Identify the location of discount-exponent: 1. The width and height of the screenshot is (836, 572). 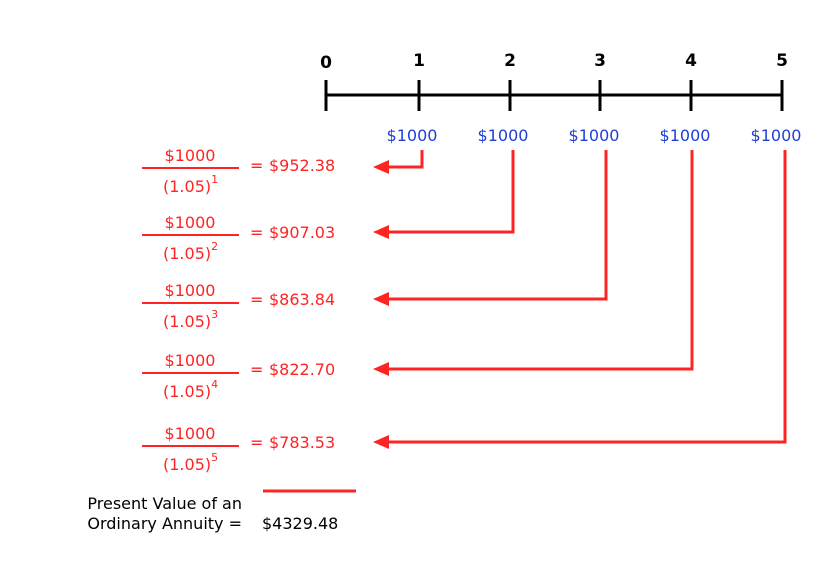
(214, 179).